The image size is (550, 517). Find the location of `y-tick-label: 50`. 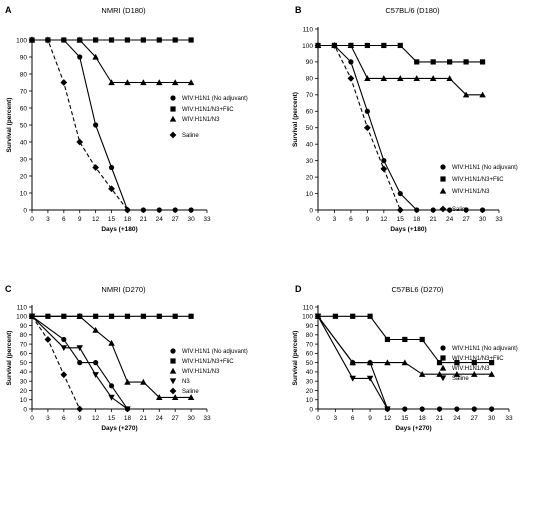

y-tick-label: 50 is located at coordinates (24, 125).